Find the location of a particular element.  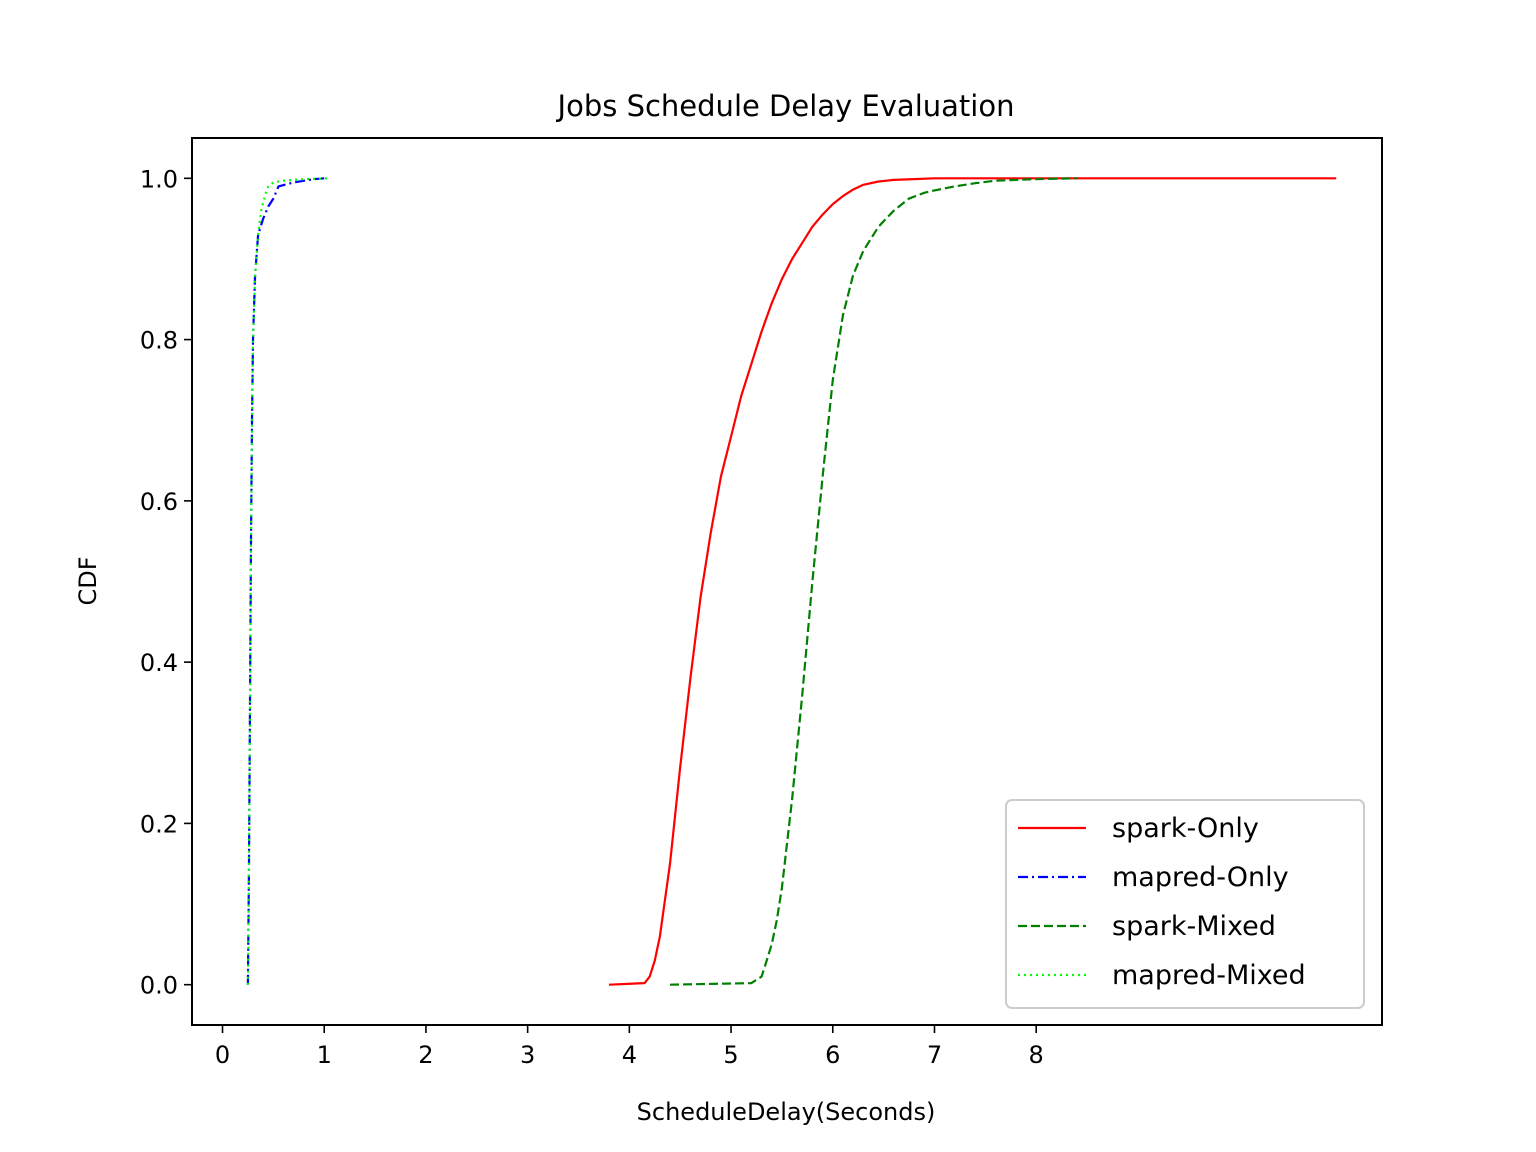

x-tick-label: 4 is located at coordinates (629, 1055).